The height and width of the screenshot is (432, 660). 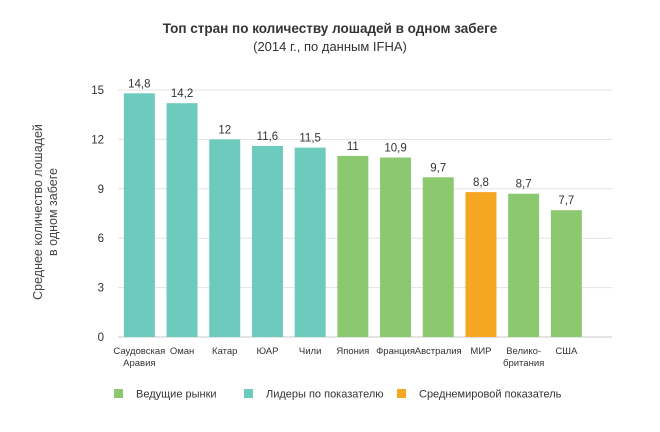 I want to click on legend-label-world: Среднемировой показатель, so click(x=490, y=395).